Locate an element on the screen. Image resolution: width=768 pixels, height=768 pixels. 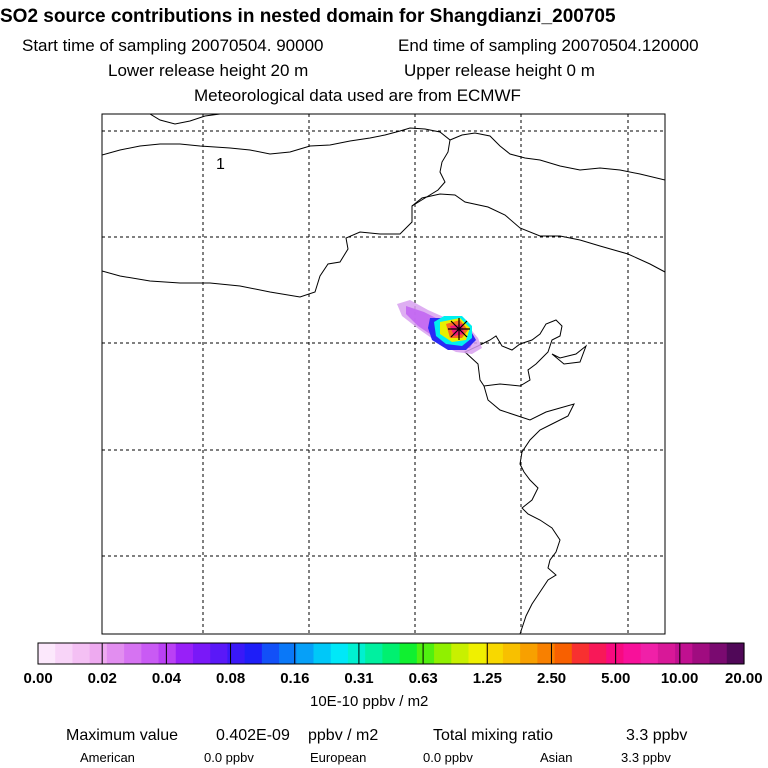
colorbar is located at coordinates (391, 653).